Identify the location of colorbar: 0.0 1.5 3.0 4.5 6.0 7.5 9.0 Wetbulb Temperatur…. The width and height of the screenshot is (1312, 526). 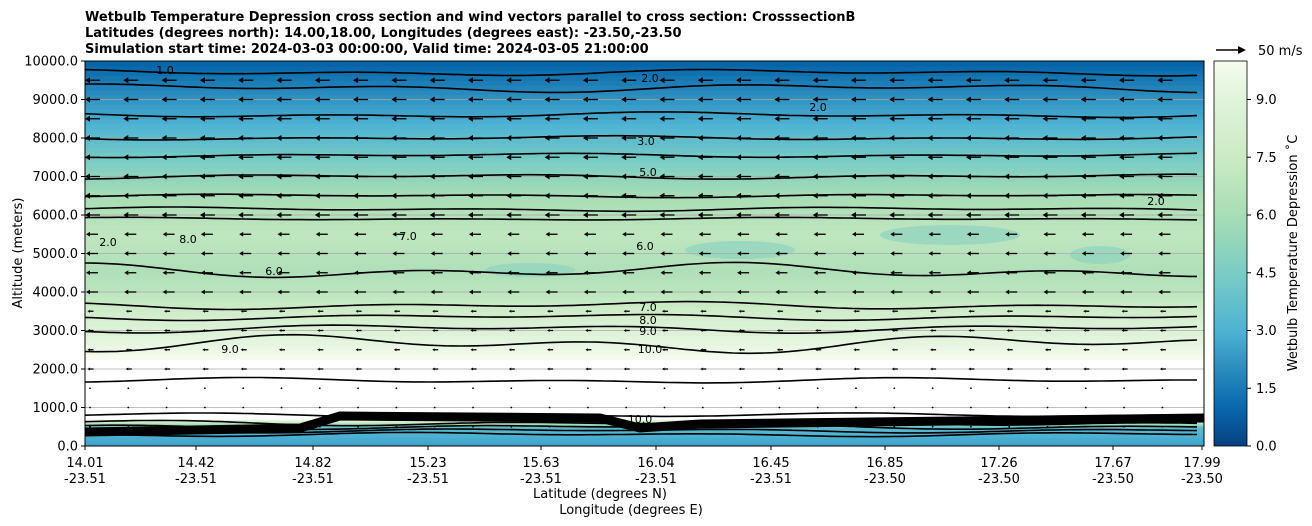
(1257, 257).